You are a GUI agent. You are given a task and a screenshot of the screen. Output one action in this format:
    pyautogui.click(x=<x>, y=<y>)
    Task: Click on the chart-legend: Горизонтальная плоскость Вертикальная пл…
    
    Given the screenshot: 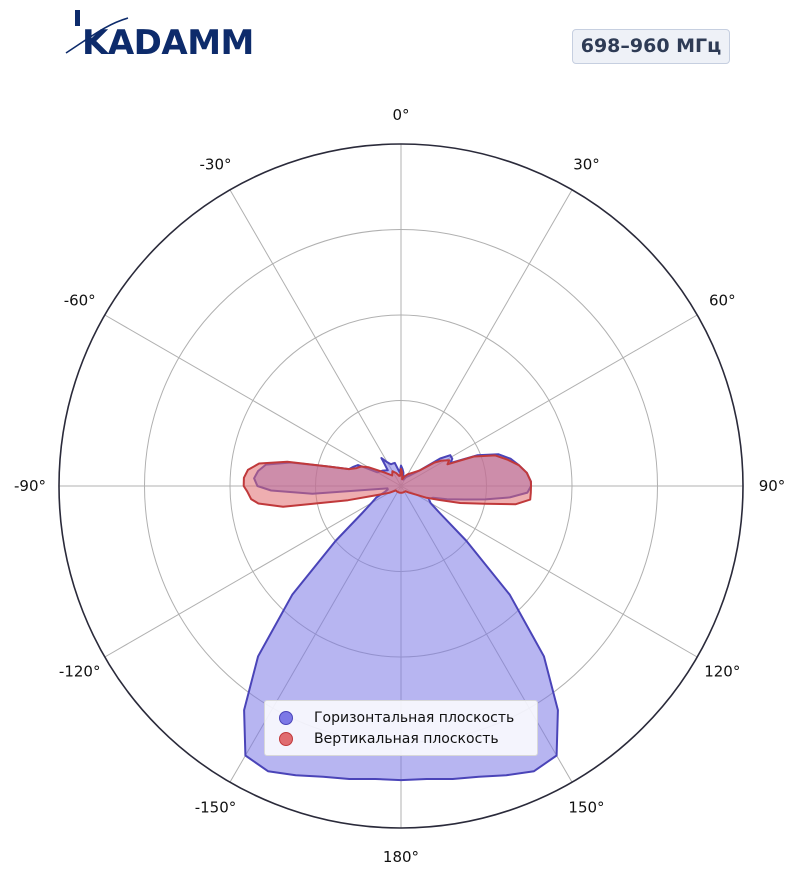 What is the action you would take?
    pyautogui.click(x=401, y=728)
    